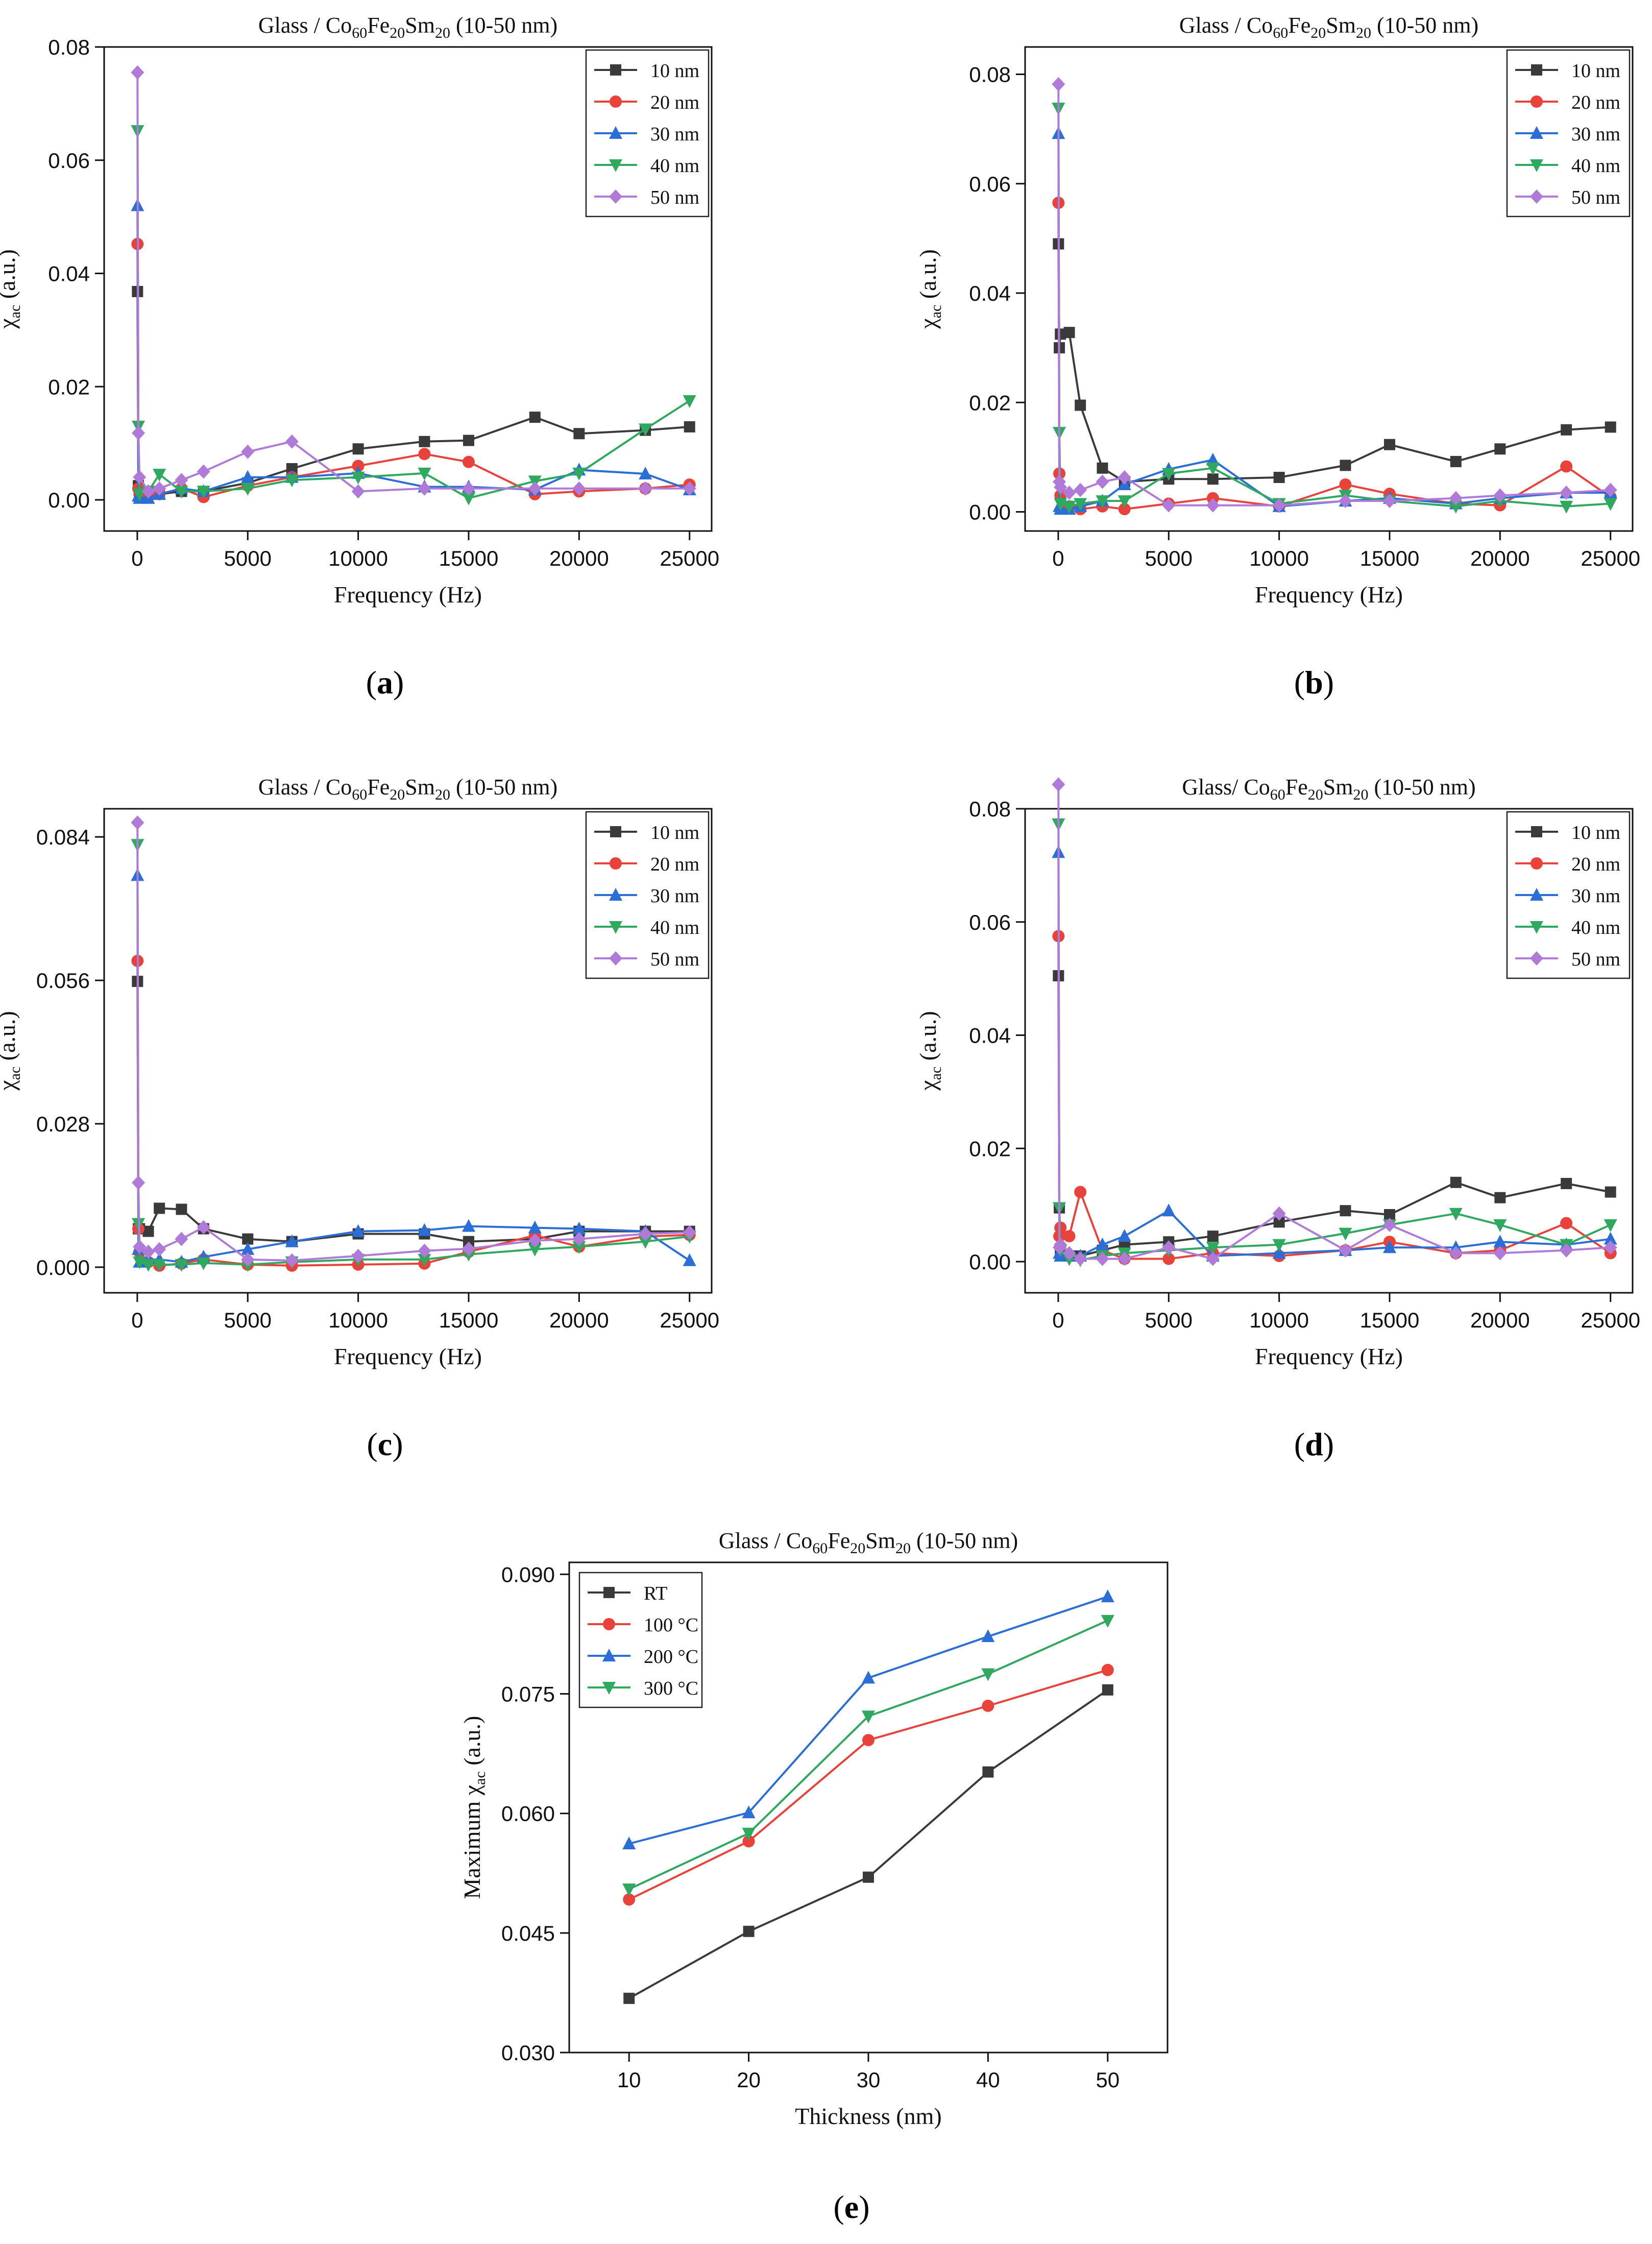  What do you see at coordinates (1314, 683) in the screenshot?
I see `caption-b: (b)` at bounding box center [1314, 683].